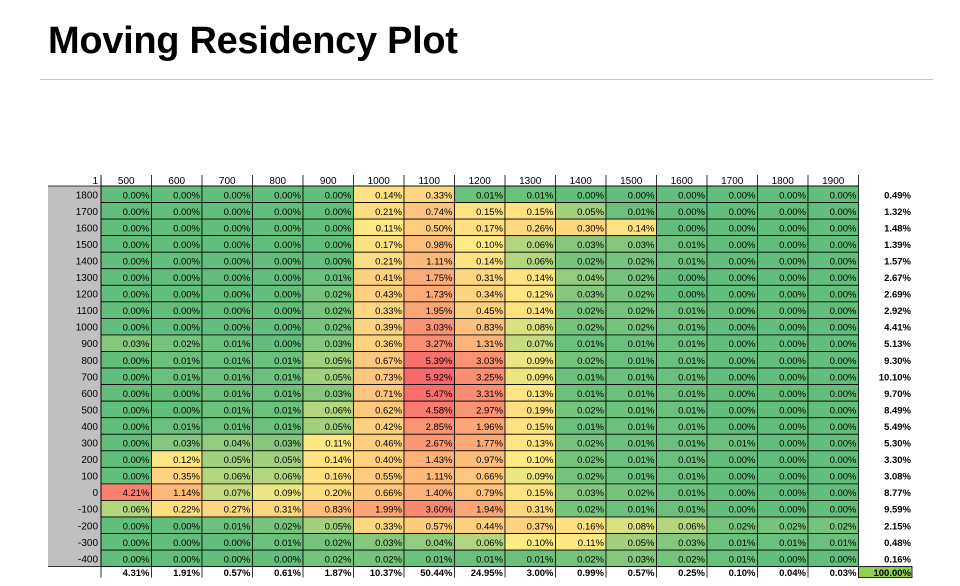 Image resolution: width=960 pixels, height=586 pixels. Describe the element at coordinates (682, 181) in the screenshot. I see `column-header: 1600` at that location.